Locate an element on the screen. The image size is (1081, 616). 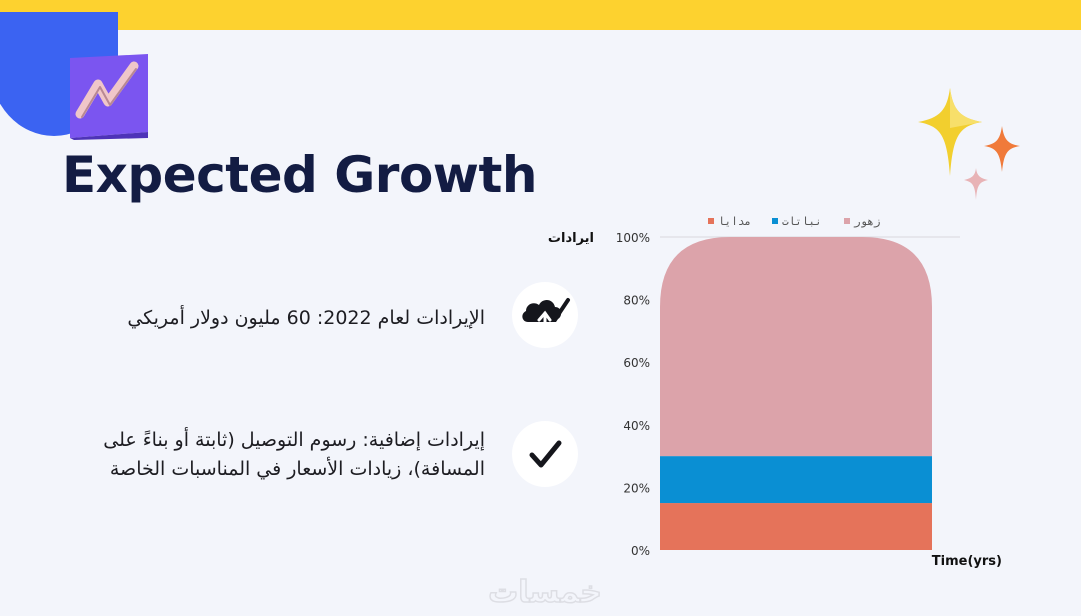
watermark-logo: خمسات is located at coordinates (544, 592).